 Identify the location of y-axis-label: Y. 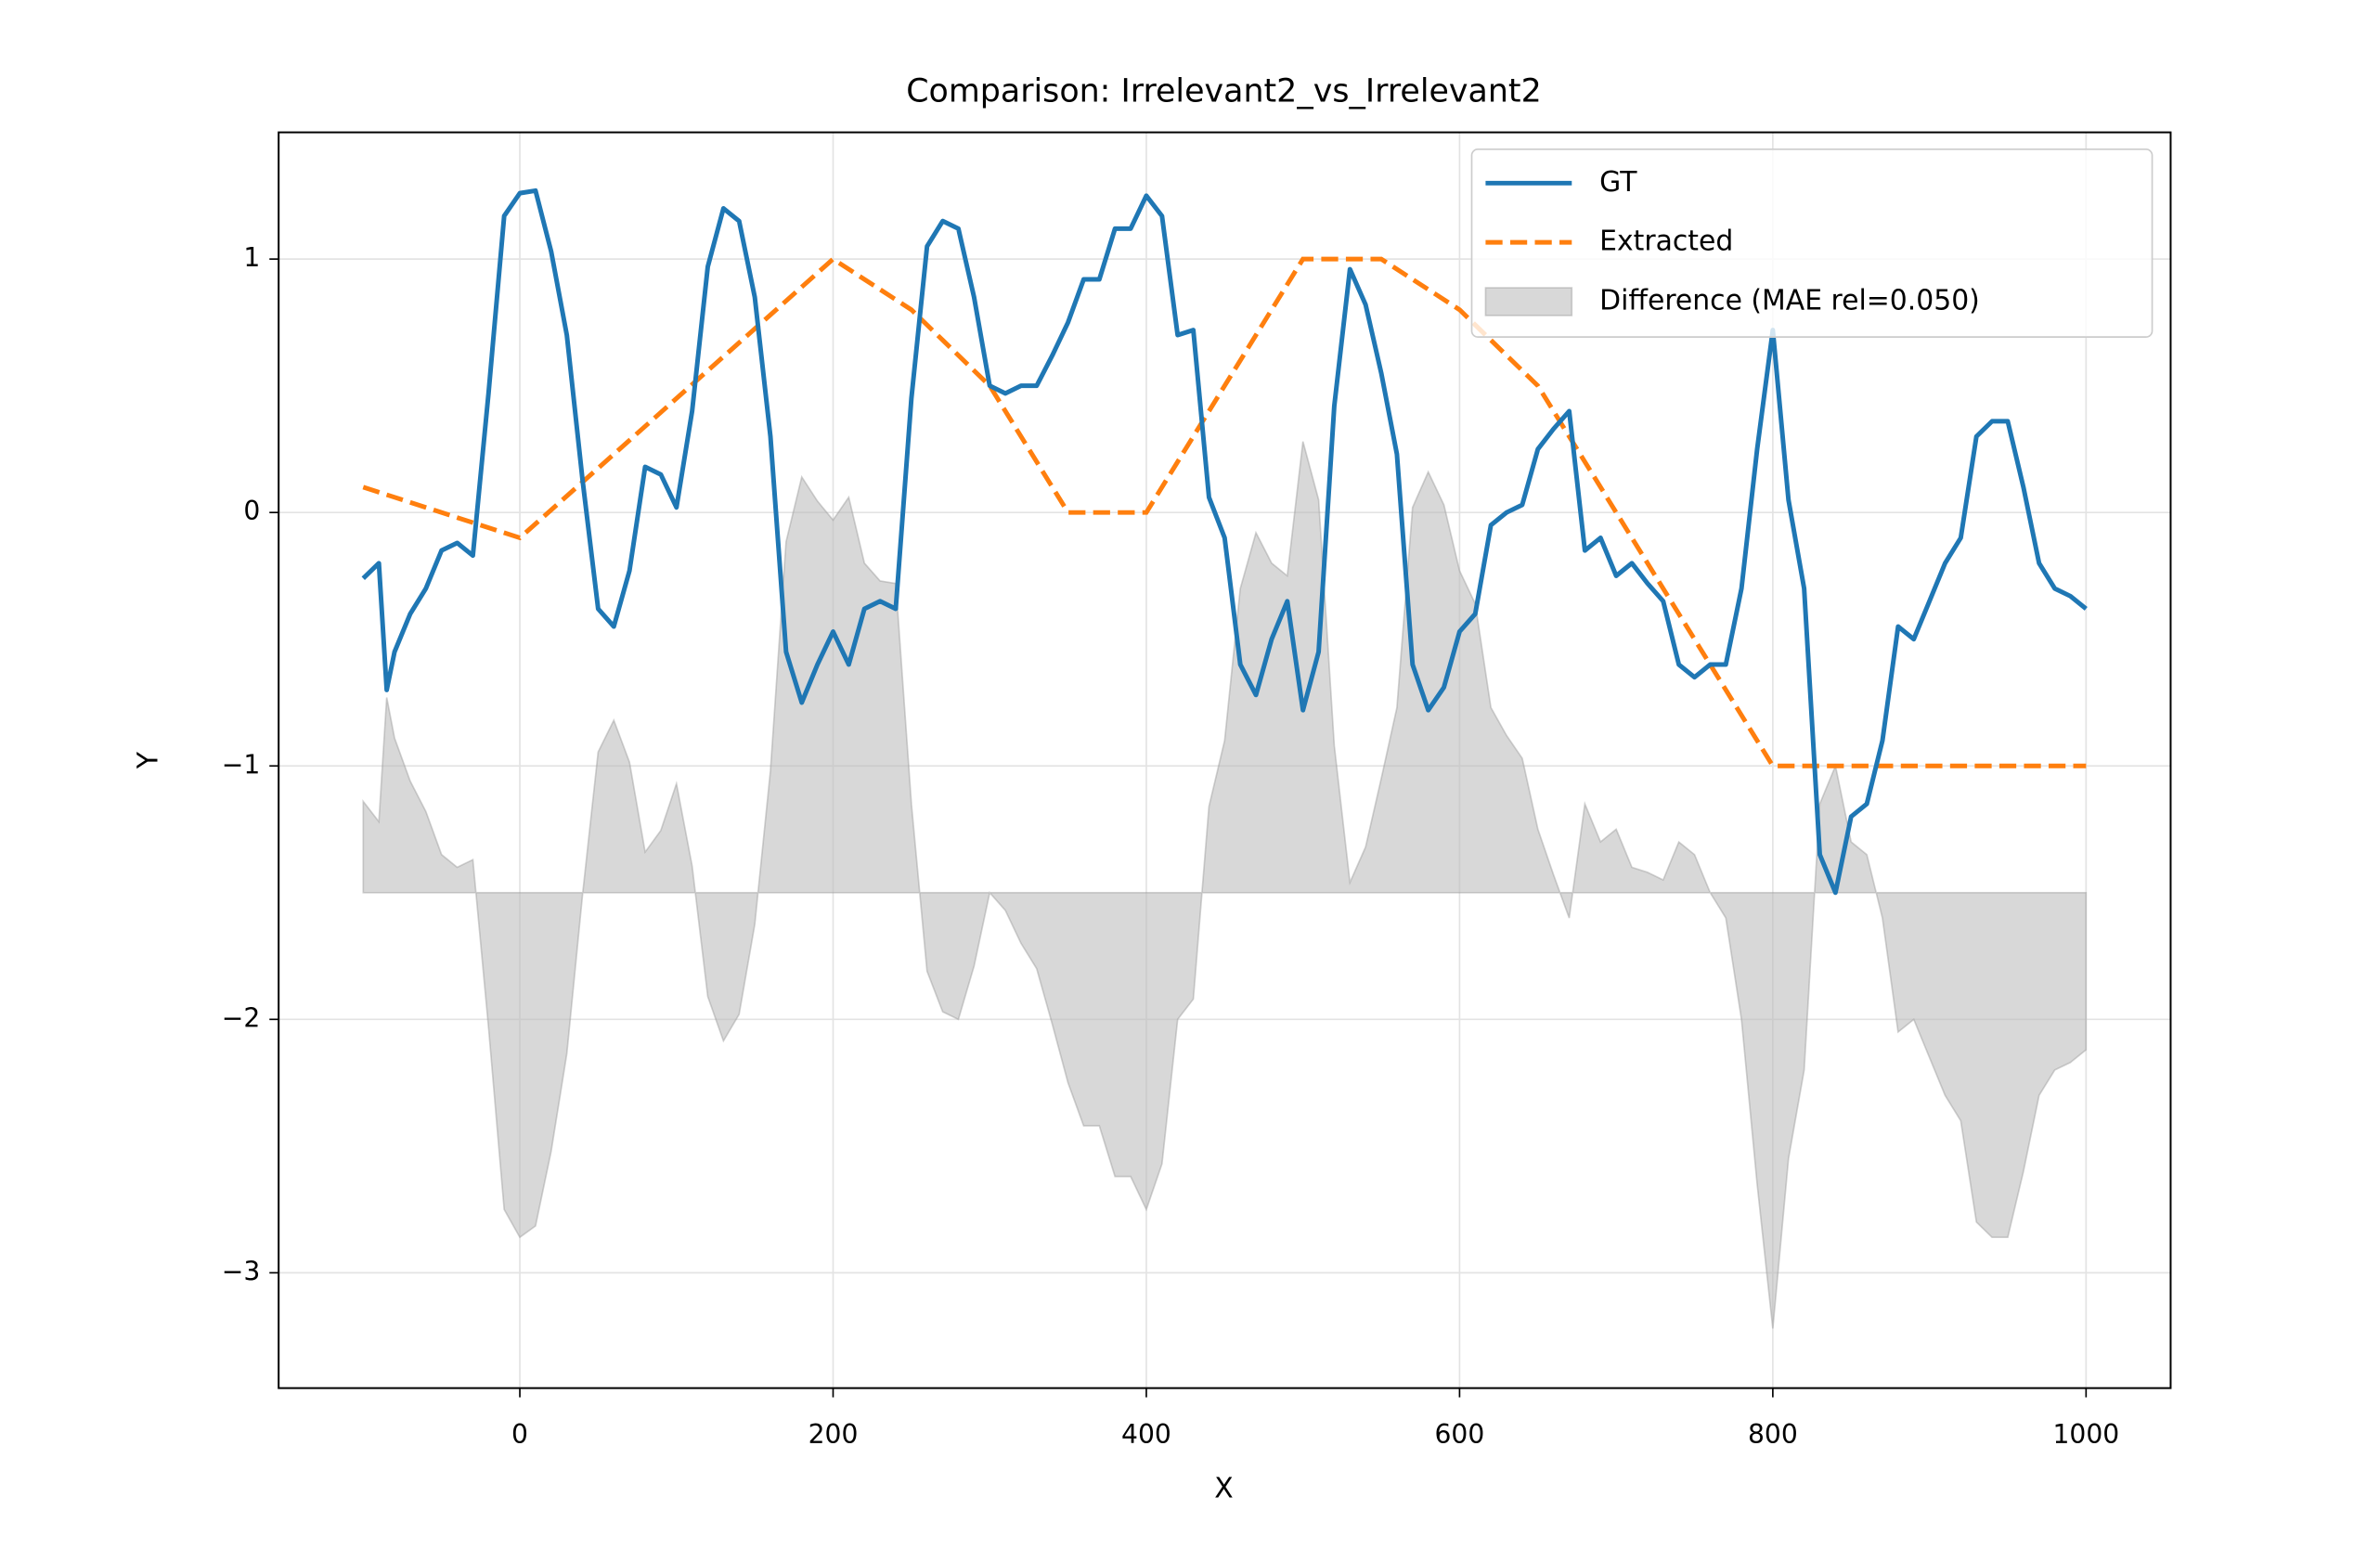
(148, 760).